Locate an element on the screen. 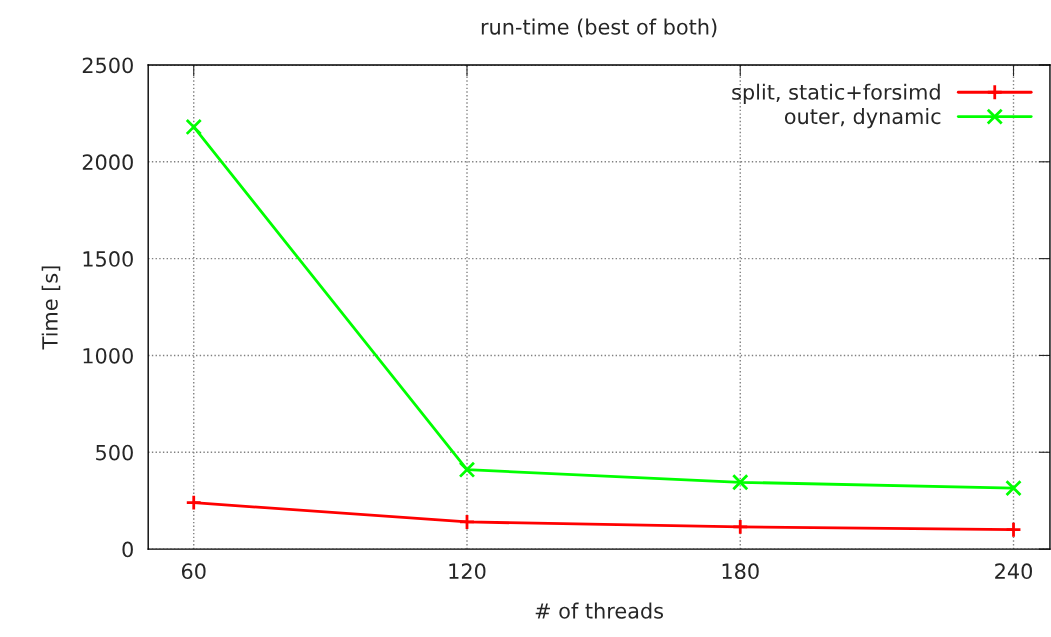 Image resolution: width=1051 pixels, height=637 pixels. chart-title: run-time (best of both) is located at coordinates (599, 28).